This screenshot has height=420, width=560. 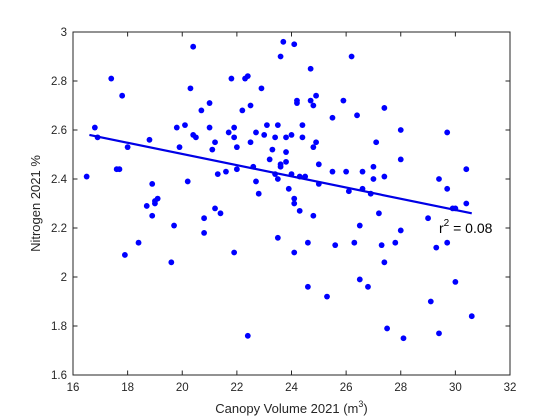 I want to click on x-tick-label: 24, so click(x=291, y=388).